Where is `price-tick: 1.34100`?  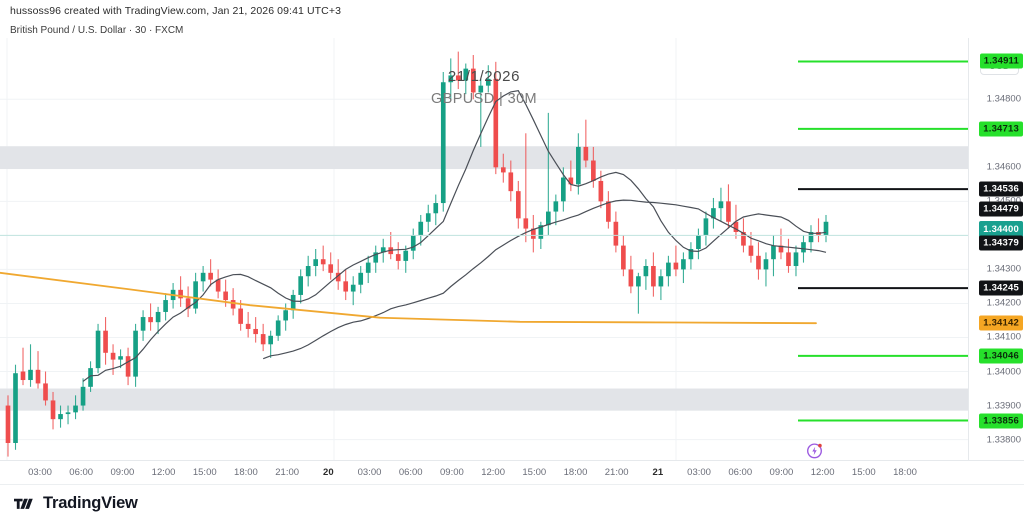 price-tick: 1.34100 is located at coordinates (1003, 337).